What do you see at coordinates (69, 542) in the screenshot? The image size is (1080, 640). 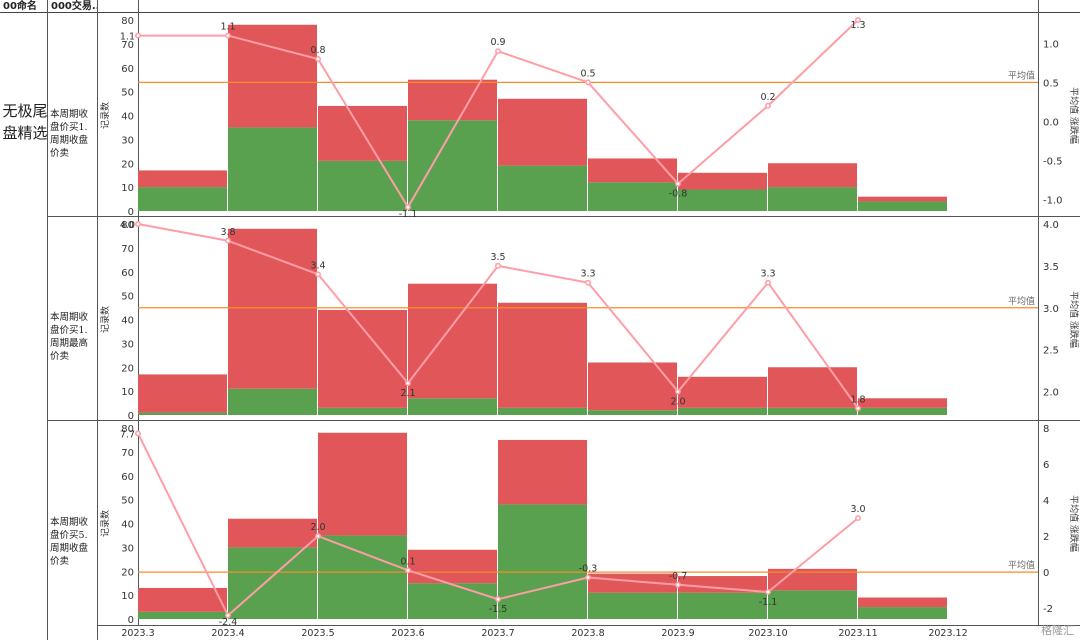 I see `row-label-3: 本周期收盘价买5.周期收盘价卖` at bounding box center [69, 542].